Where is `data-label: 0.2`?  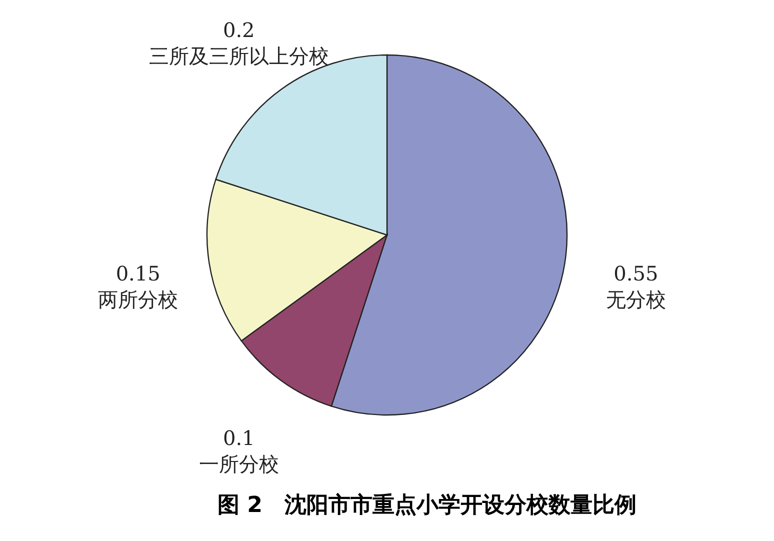 data-label: 0.2 is located at coordinates (238, 30).